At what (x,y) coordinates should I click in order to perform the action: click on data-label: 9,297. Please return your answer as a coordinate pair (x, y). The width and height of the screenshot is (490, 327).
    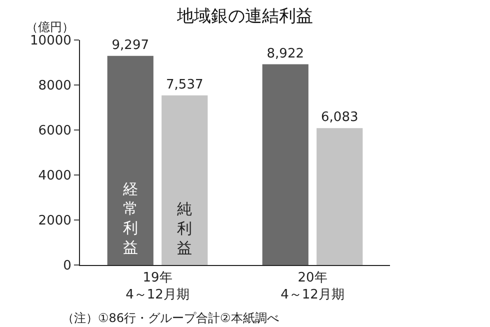
    Looking at the image, I should click on (130, 45).